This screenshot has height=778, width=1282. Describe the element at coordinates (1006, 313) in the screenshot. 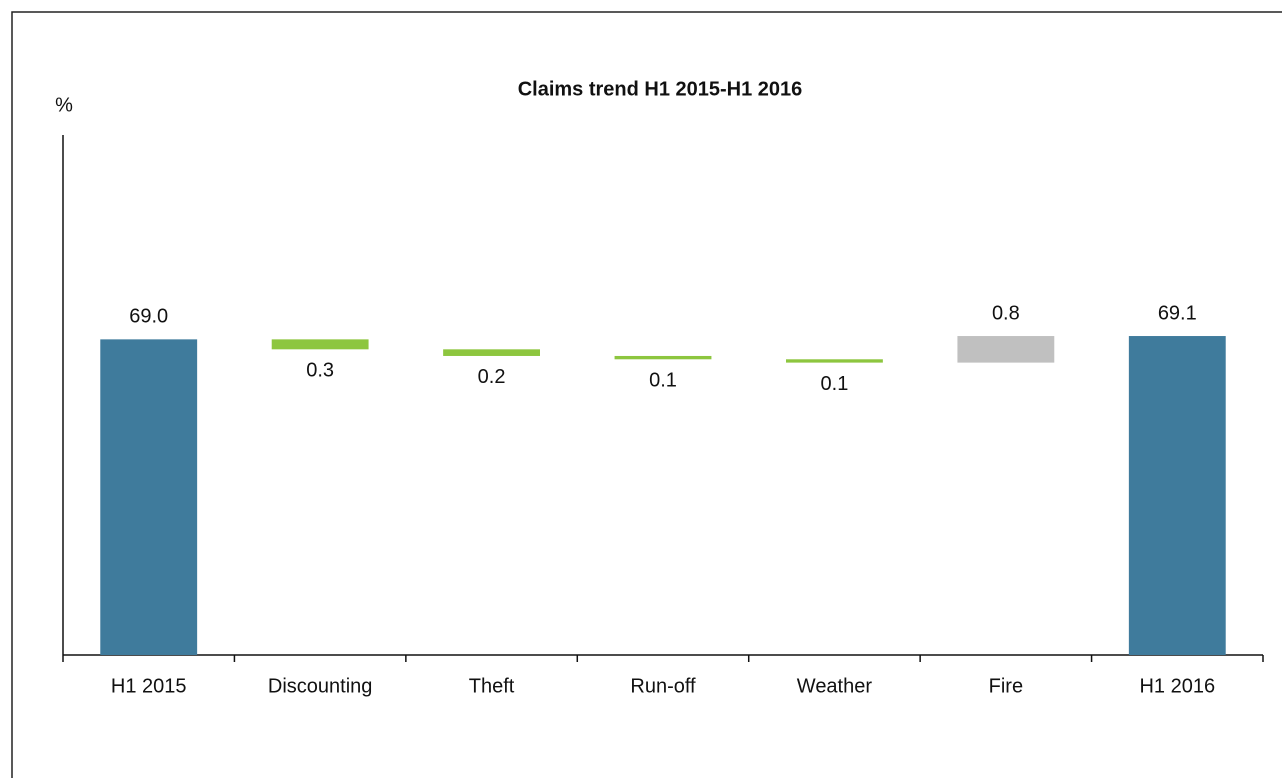

I see `value-label: 0.8` at that location.